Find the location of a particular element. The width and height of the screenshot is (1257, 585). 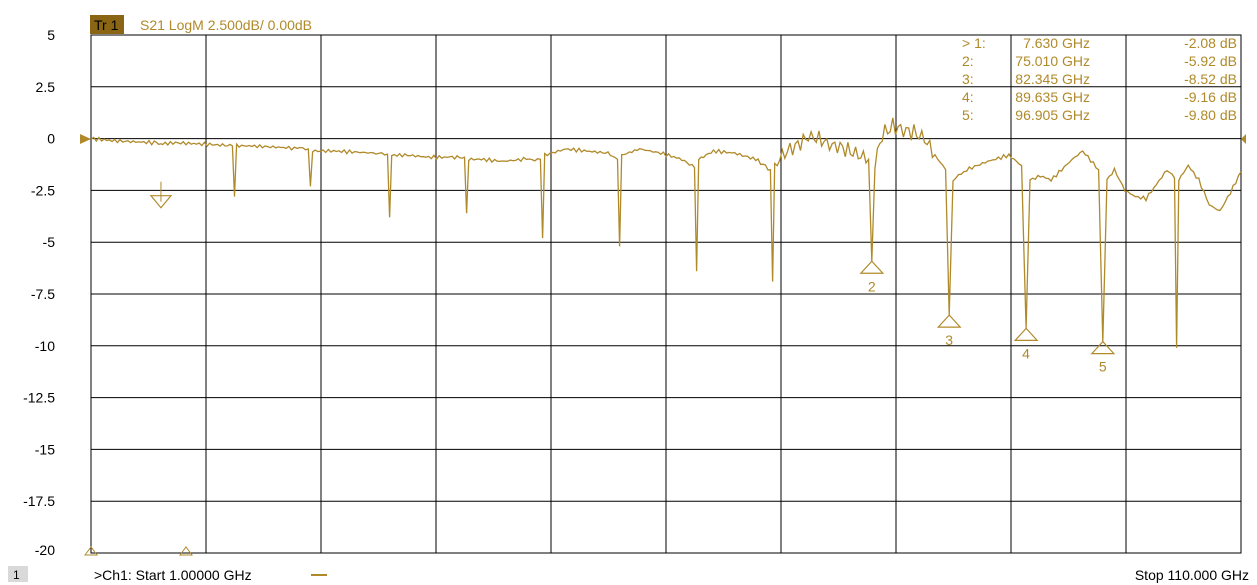

marker-3-value: -8.52 dB is located at coordinates (1210, 79).